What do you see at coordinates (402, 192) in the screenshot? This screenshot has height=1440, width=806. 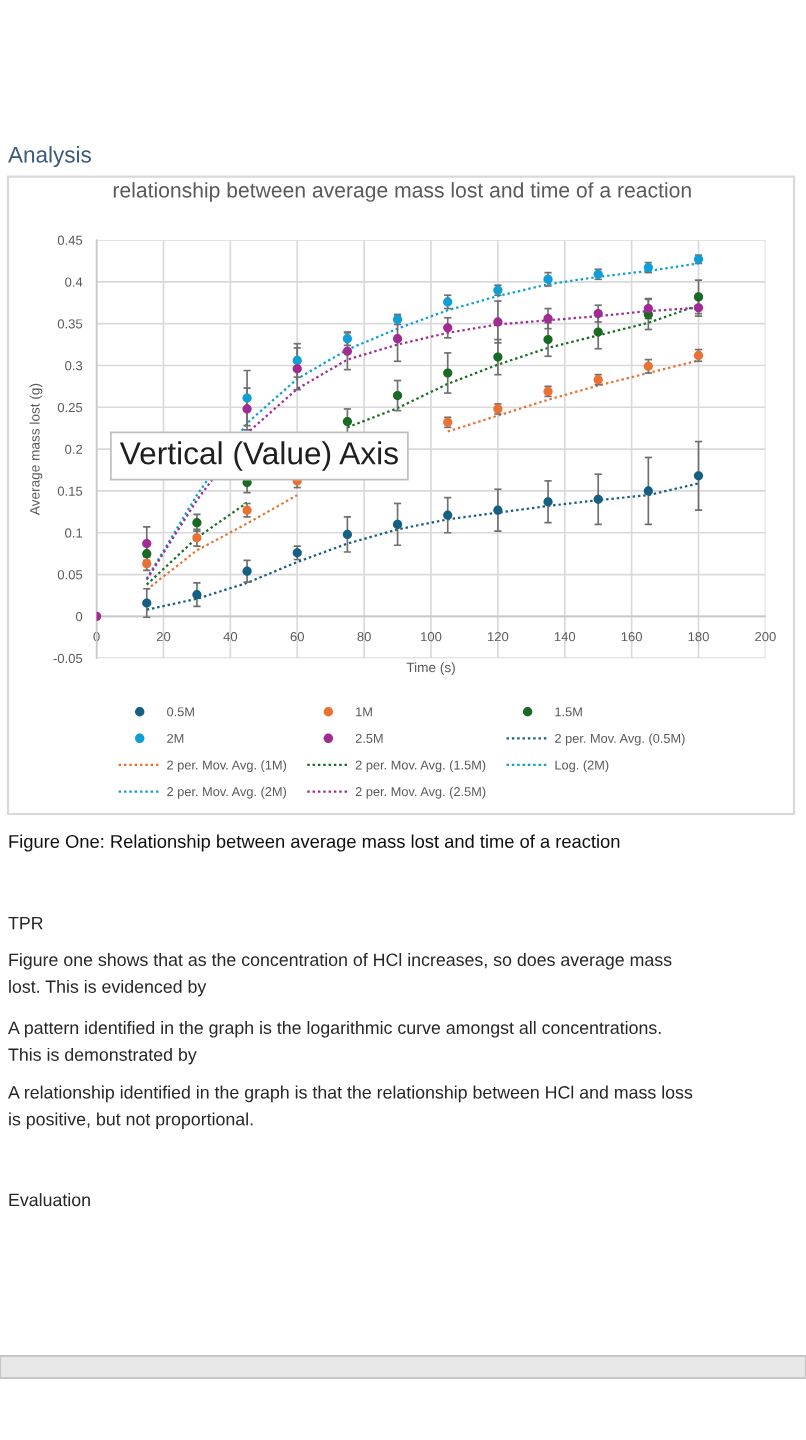 I see `chart-title: relationship between average mass lost and time of a reaction` at bounding box center [402, 192].